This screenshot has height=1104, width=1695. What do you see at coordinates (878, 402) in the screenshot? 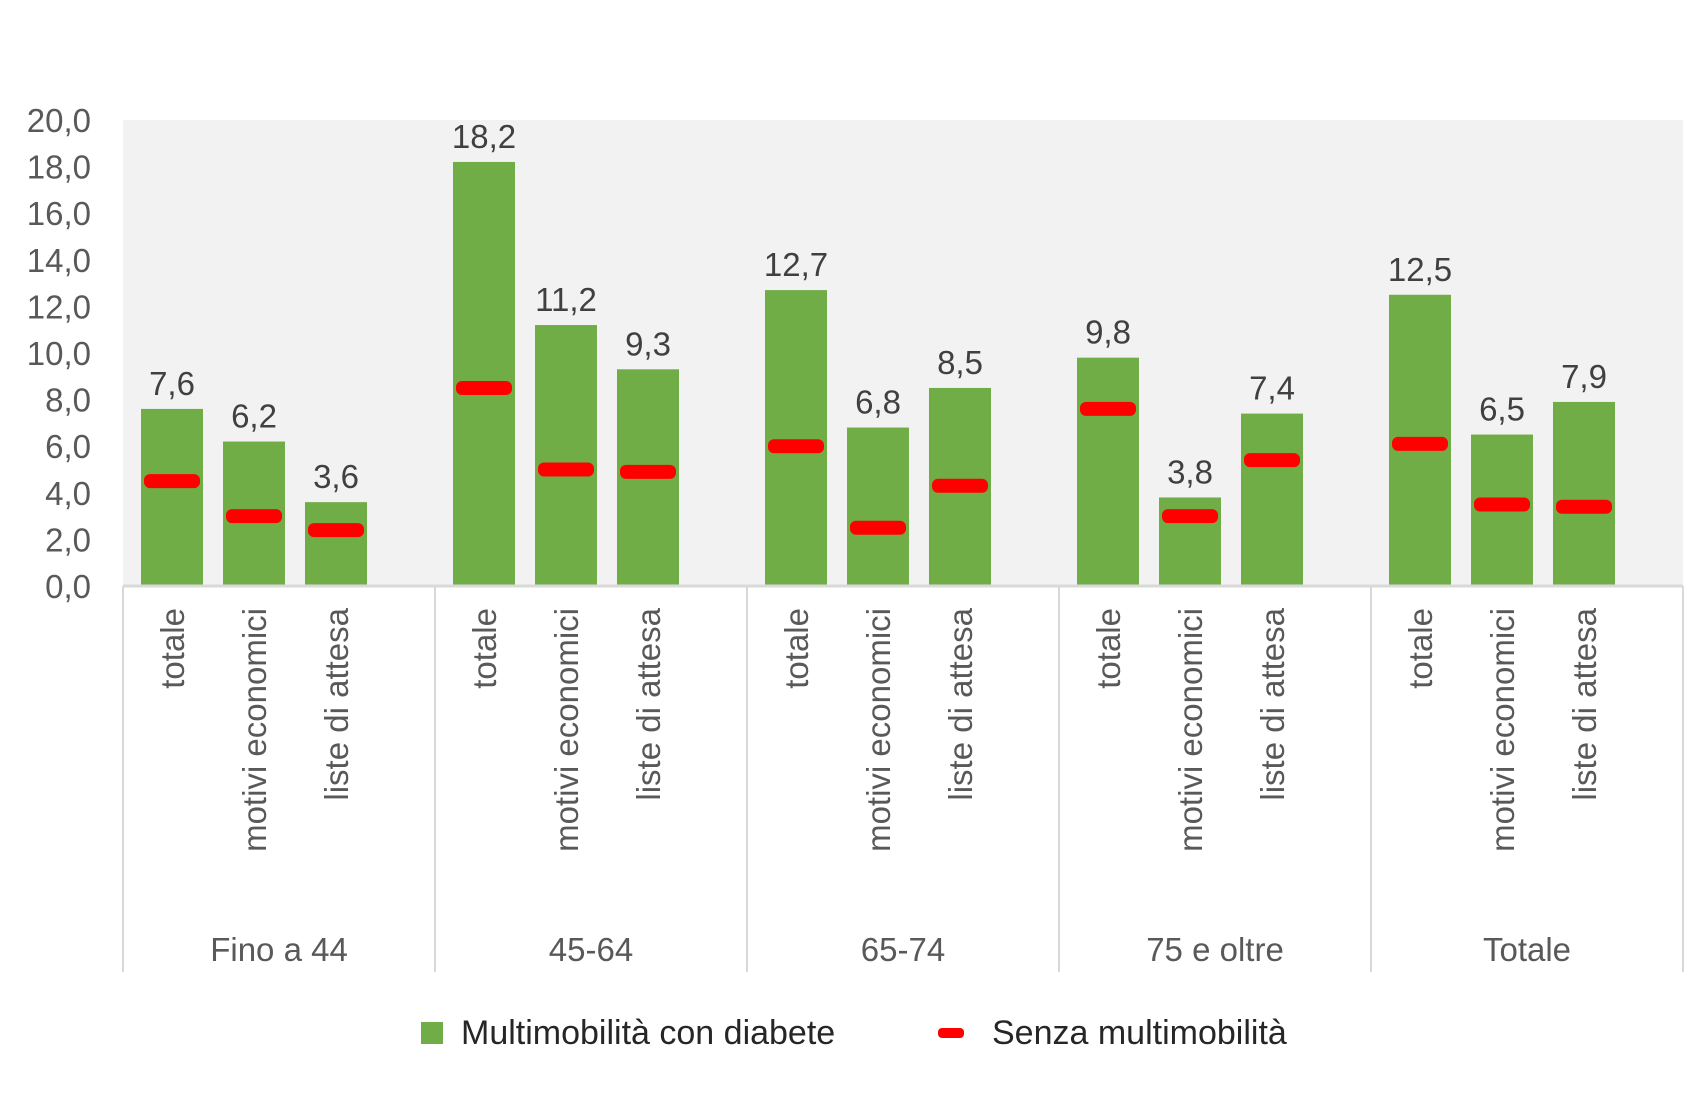
I see `bar-data-label: 6,8` at bounding box center [878, 402].